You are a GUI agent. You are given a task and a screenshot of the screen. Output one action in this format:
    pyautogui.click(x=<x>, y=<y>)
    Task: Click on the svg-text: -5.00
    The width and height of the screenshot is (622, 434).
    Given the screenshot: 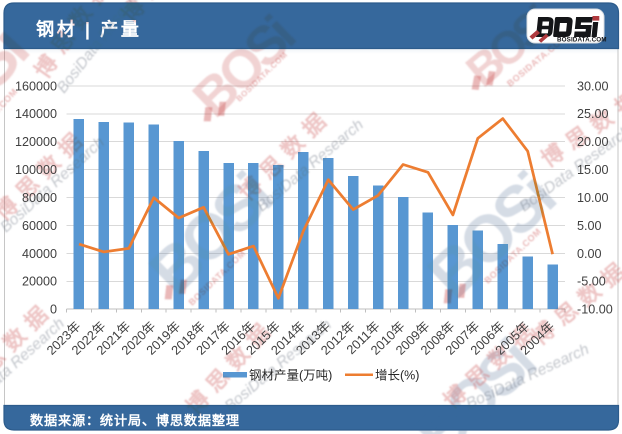 What is the action you would take?
    pyautogui.click(x=591, y=282)
    